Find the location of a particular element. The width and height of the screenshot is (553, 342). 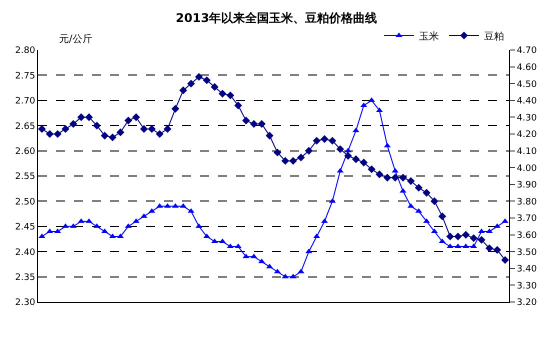

y2-tick-label: 4.30 is located at coordinates (527, 118).